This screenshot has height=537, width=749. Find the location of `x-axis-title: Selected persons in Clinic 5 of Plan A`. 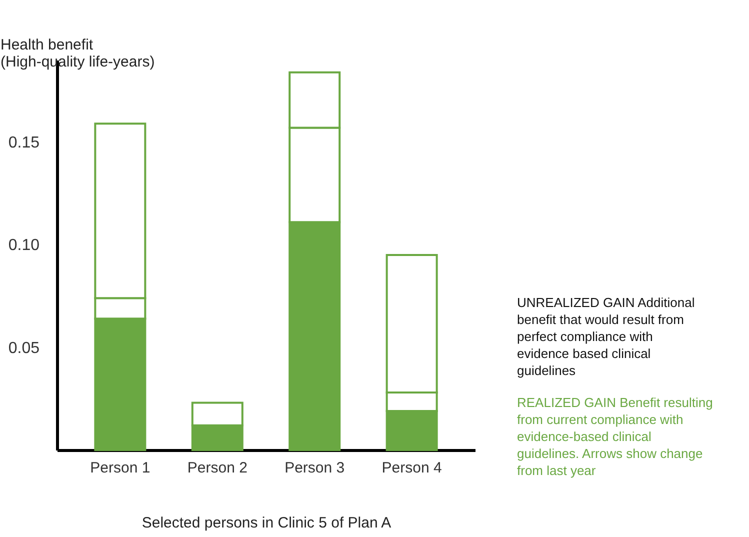

x-axis-title: Selected persons in Clinic 5 of Plan A is located at coordinates (267, 523).